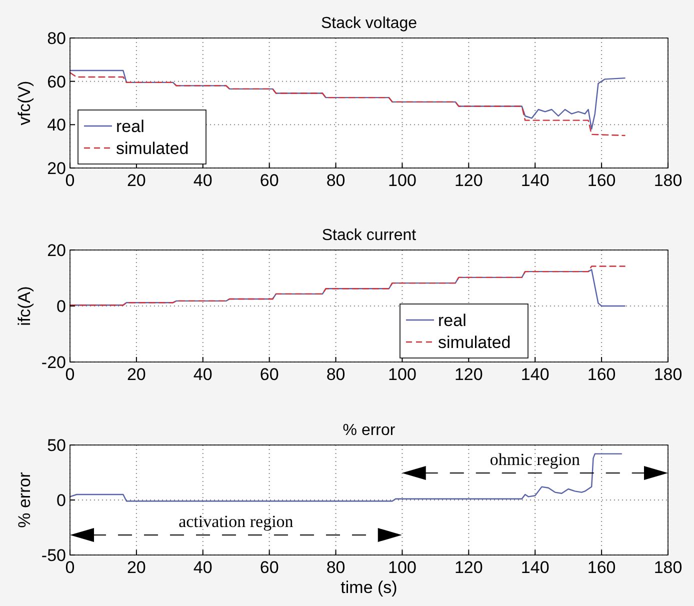 The width and height of the screenshot is (694, 606). I want to click on y-tick-label: 60, so click(56, 82).